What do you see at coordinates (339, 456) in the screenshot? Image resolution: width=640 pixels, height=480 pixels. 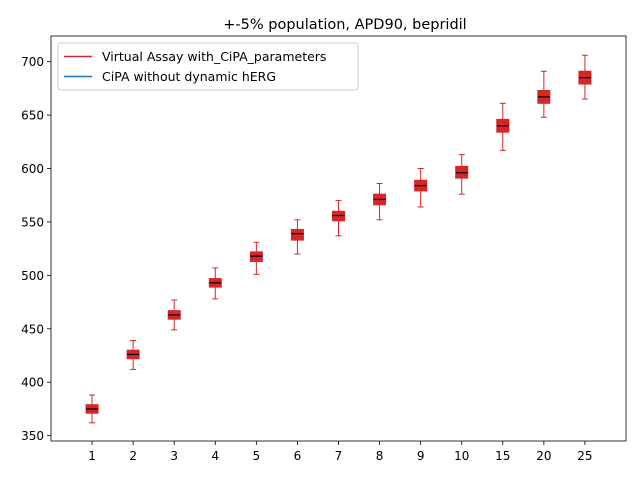 I see `x-tick-label: 7` at bounding box center [339, 456].